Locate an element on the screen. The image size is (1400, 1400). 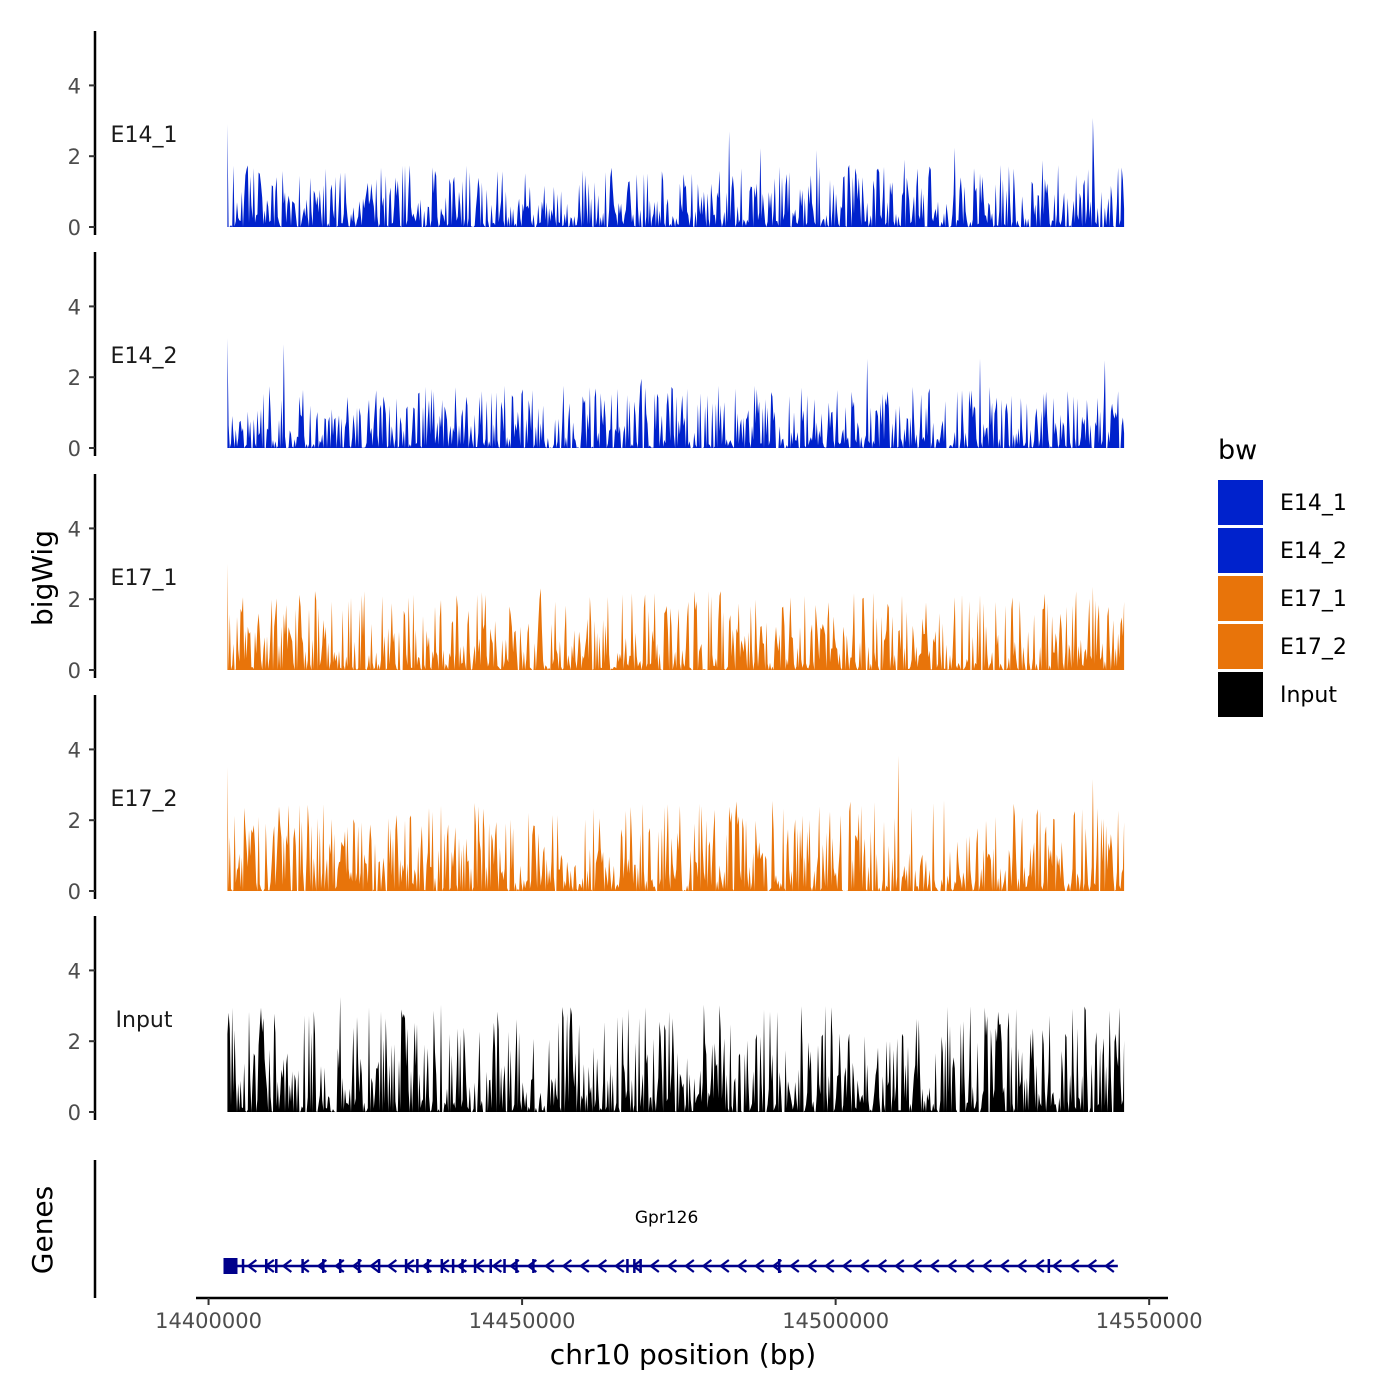
genes-track: Gpr126 is located at coordinates (605, 1229).